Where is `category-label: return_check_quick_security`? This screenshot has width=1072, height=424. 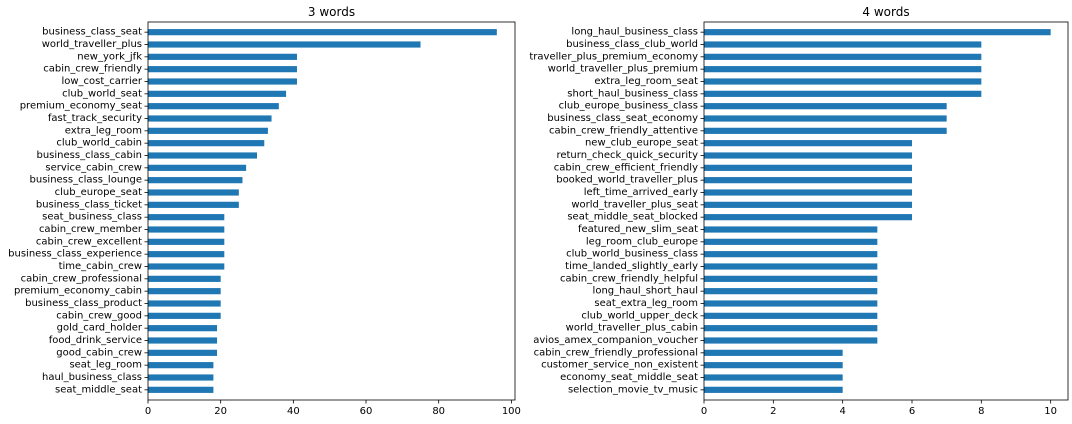 category-label: return_check_quick_security is located at coordinates (627, 155).